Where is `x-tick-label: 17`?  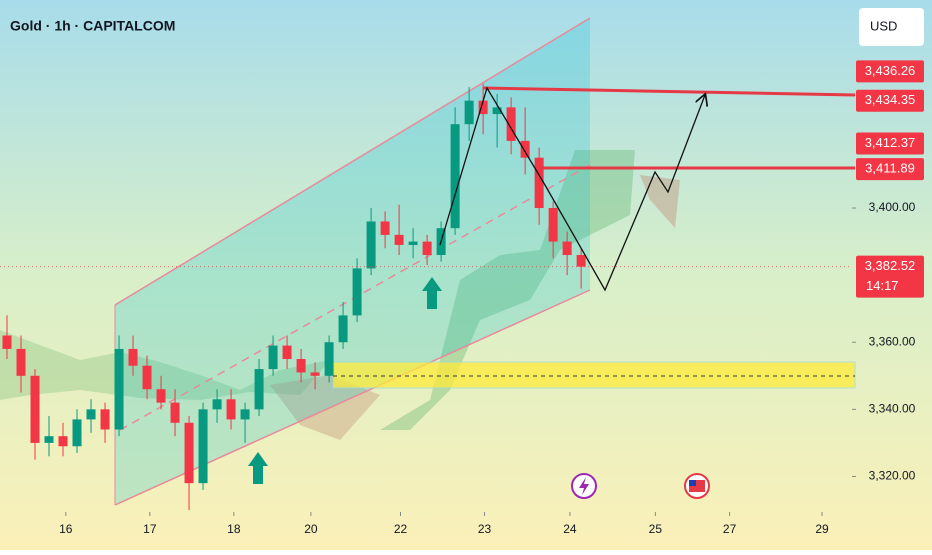
x-tick-label: 17 is located at coordinates (150, 529).